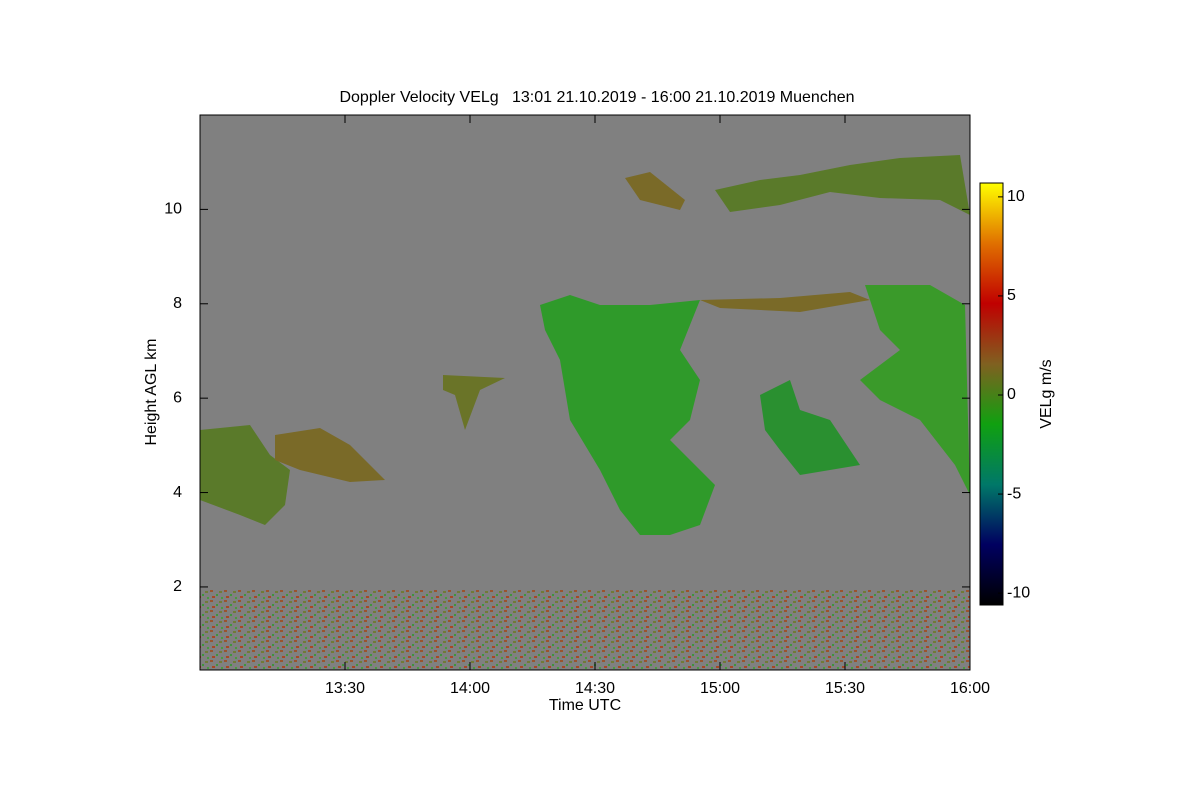  What do you see at coordinates (595, 688) in the screenshot?
I see `x-tick-label: 14:30` at bounding box center [595, 688].